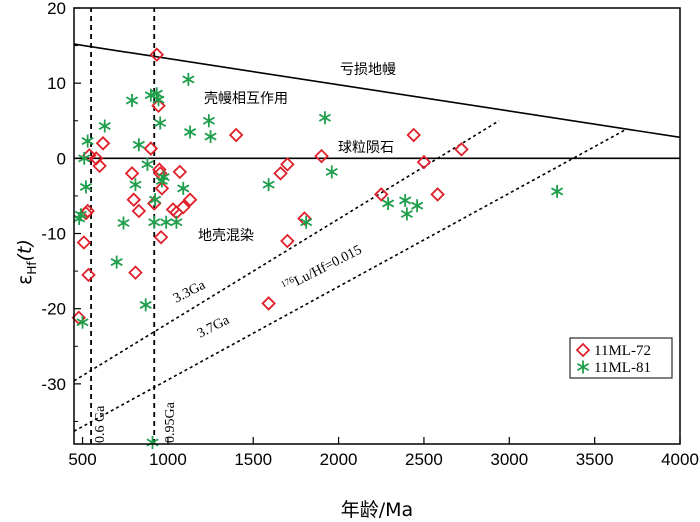 This screenshot has height=522, width=700. I want to click on x-tick-label: 1000, so click(168, 459).